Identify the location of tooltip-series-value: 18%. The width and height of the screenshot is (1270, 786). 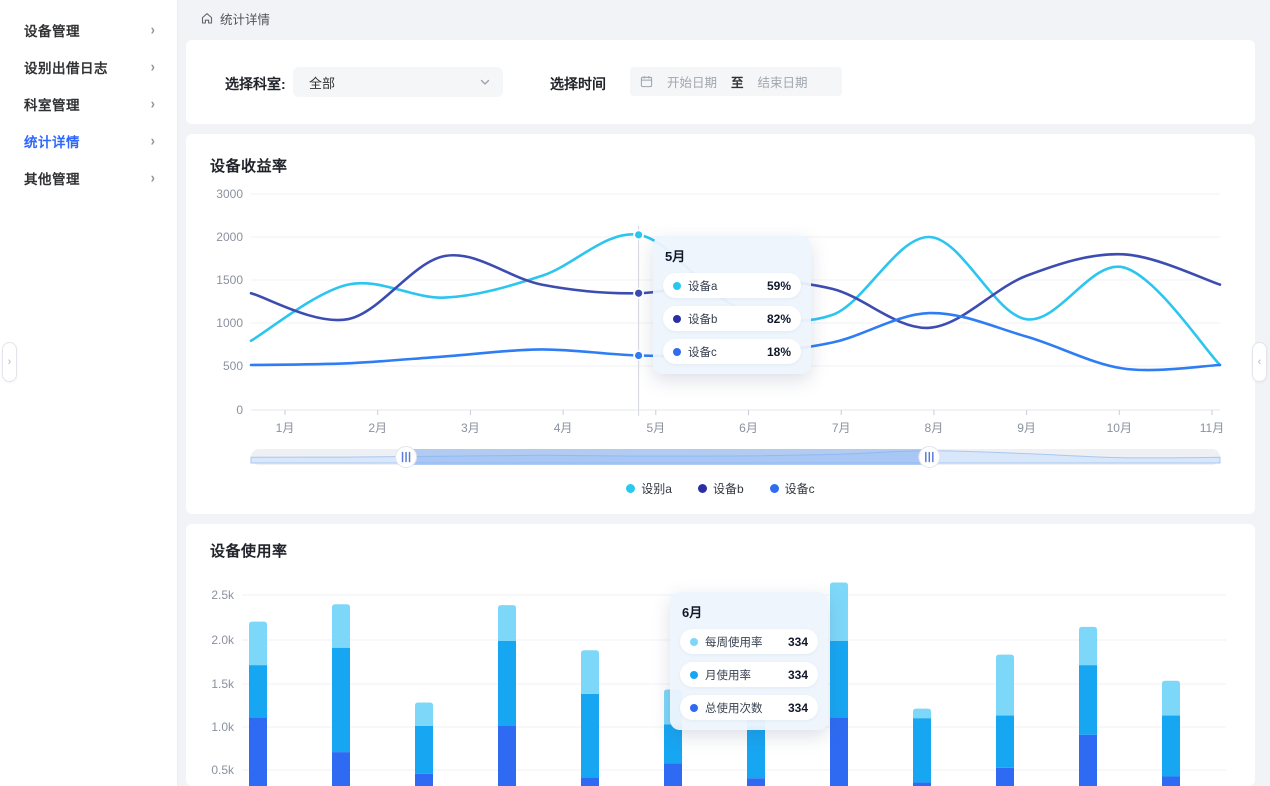
(778, 351).